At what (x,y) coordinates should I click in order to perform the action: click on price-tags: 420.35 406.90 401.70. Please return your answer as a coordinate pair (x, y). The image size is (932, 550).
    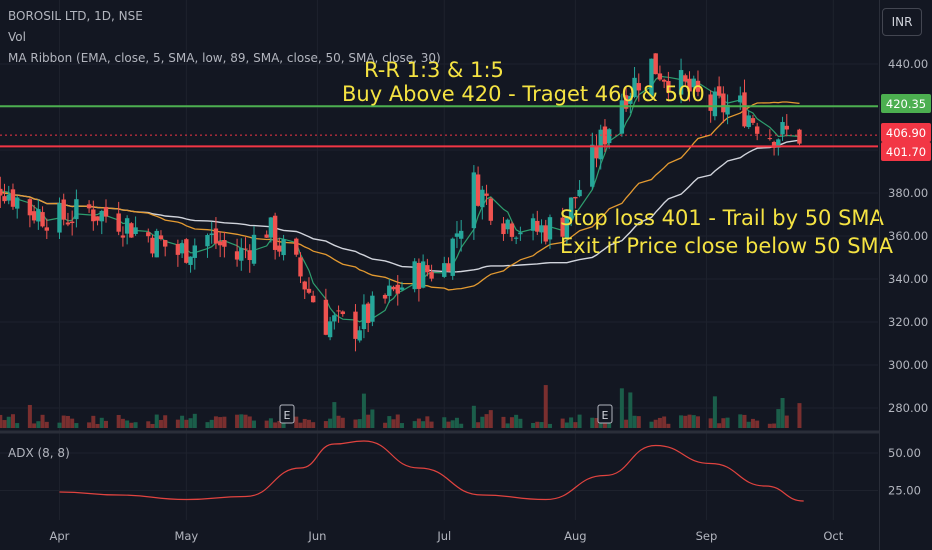
    Looking at the image, I should click on (906, 127).